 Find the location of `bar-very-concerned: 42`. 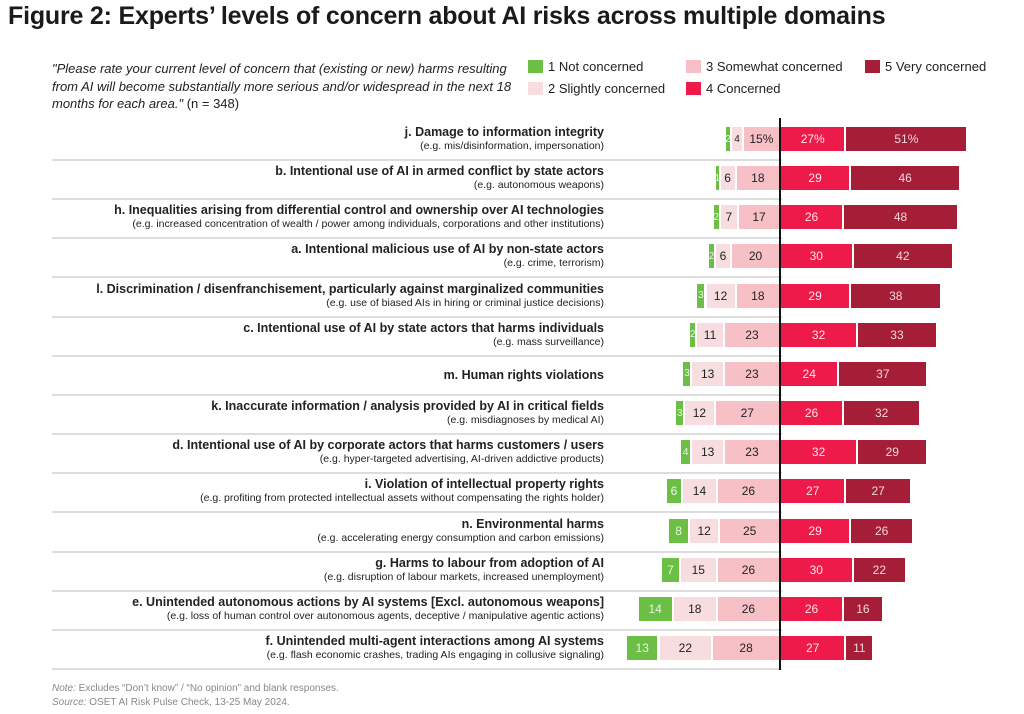

bar-very-concerned: 42 is located at coordinates (903, 256).